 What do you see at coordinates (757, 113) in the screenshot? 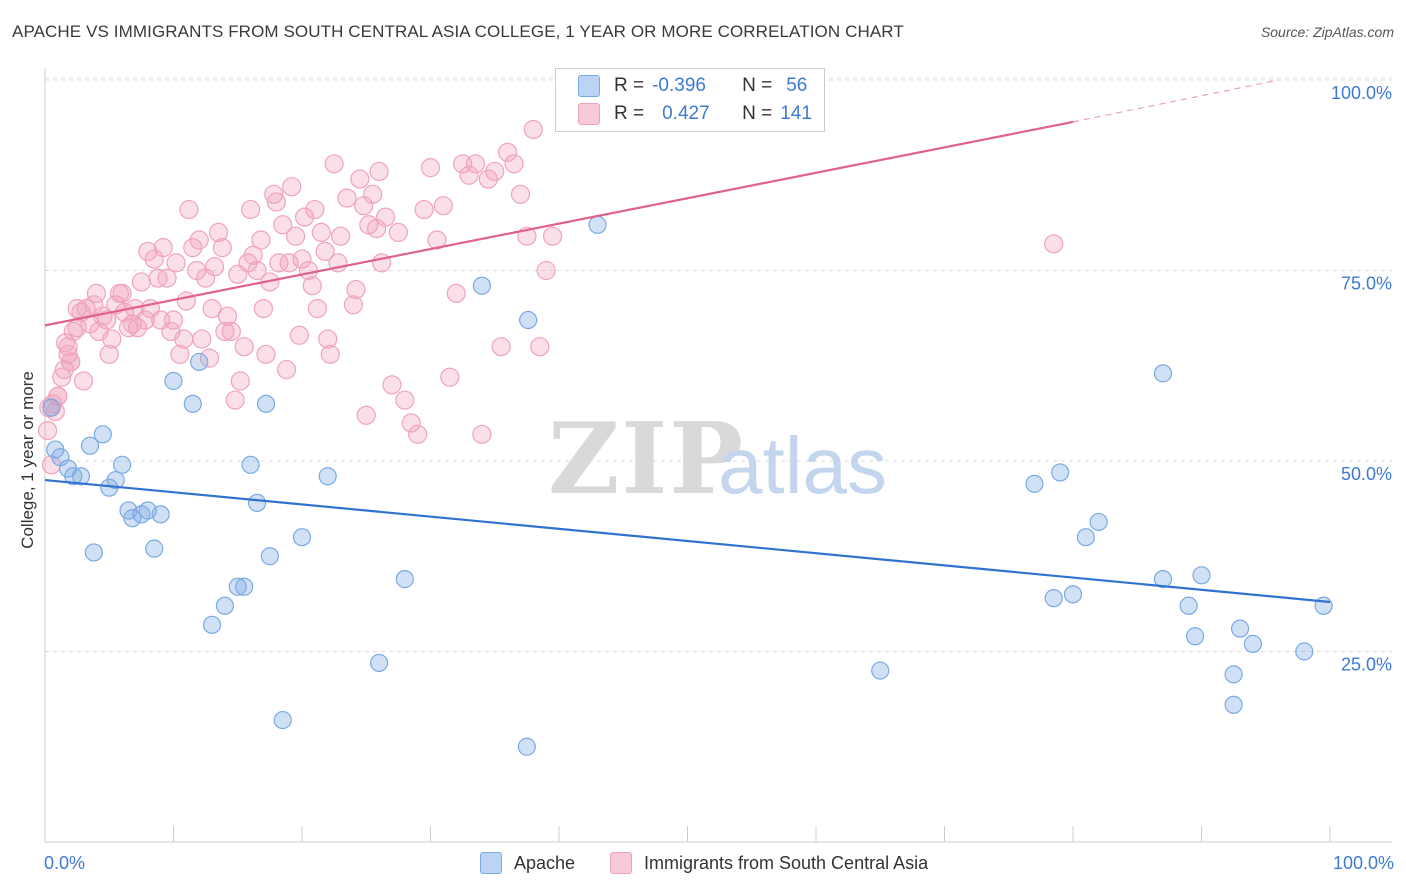
I see `immigrants-n-label: N =` at bounding box center [757, 113].